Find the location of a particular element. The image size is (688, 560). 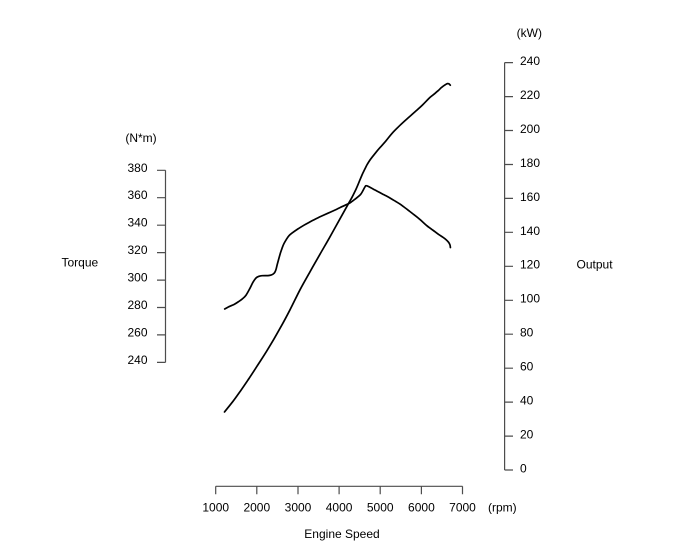

svg-text: 6000 is located at coordinates (421, 508).